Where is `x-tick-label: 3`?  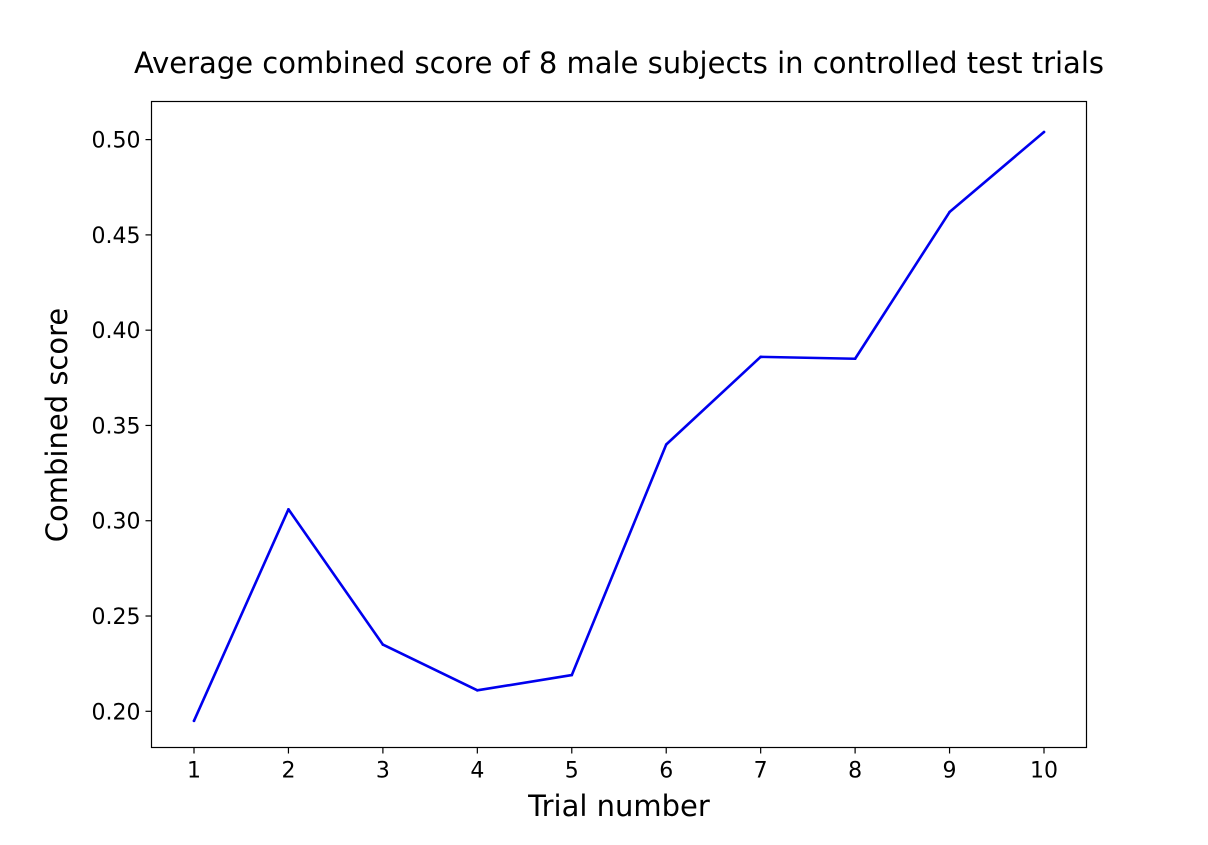 x-tick-label: 3 is located at coordinates (383, 771).